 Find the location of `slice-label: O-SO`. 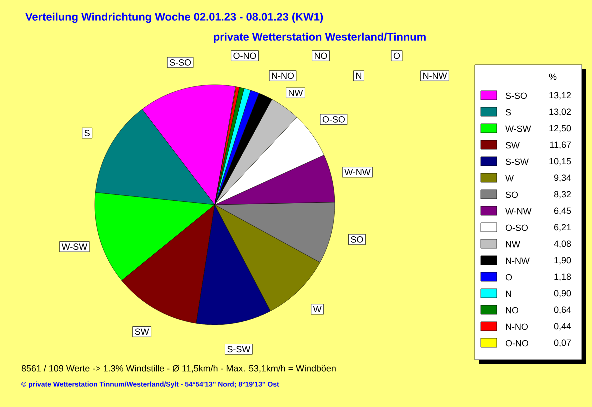

slice-label: O-SO is located at coordinates (333, 119).